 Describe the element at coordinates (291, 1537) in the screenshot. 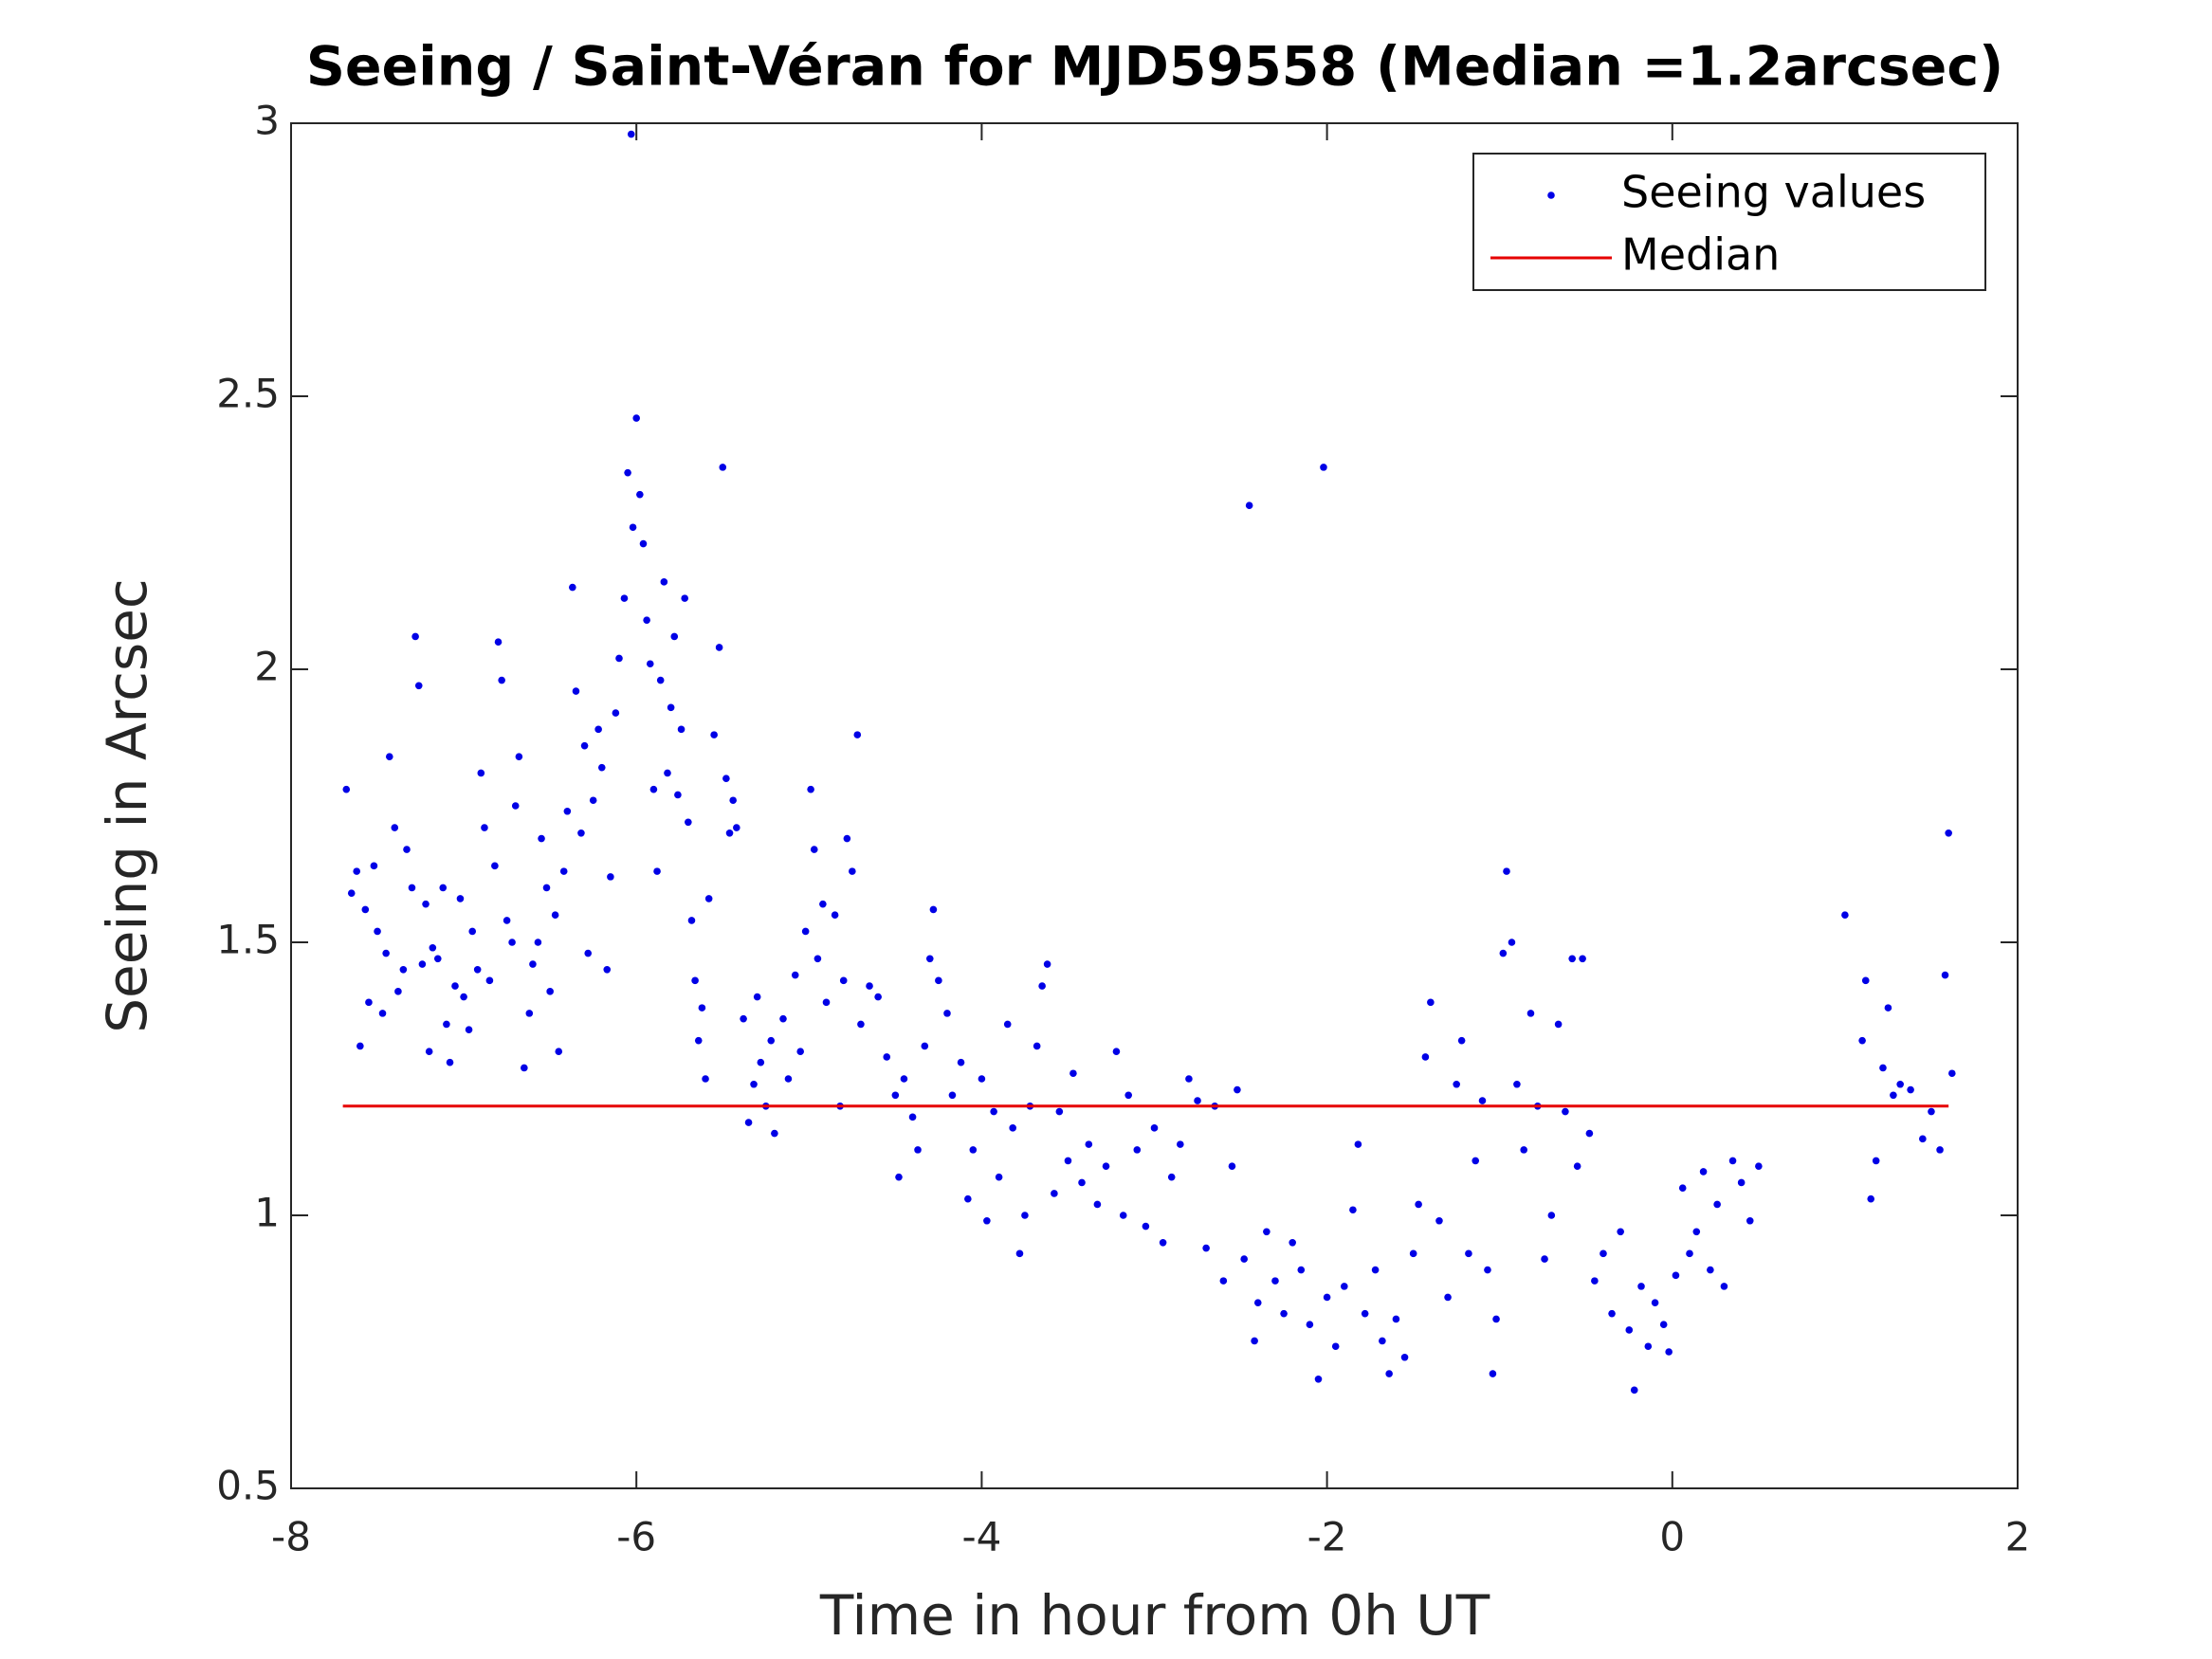

I see `x-tick-label: -8` at that location.